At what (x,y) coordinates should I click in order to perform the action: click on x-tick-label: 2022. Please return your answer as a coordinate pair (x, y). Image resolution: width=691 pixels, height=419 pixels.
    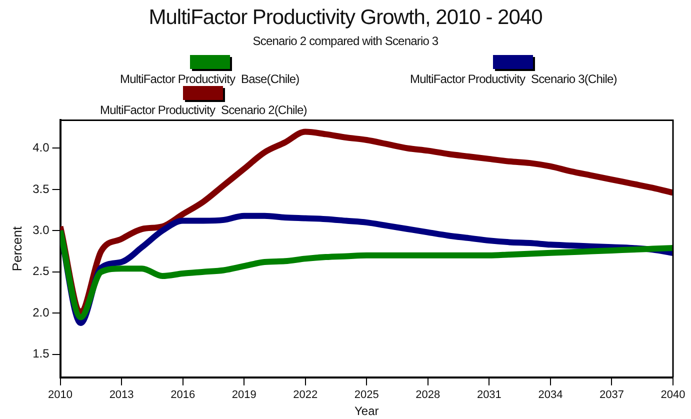
    Looking at the image, I should click on (305, 395).